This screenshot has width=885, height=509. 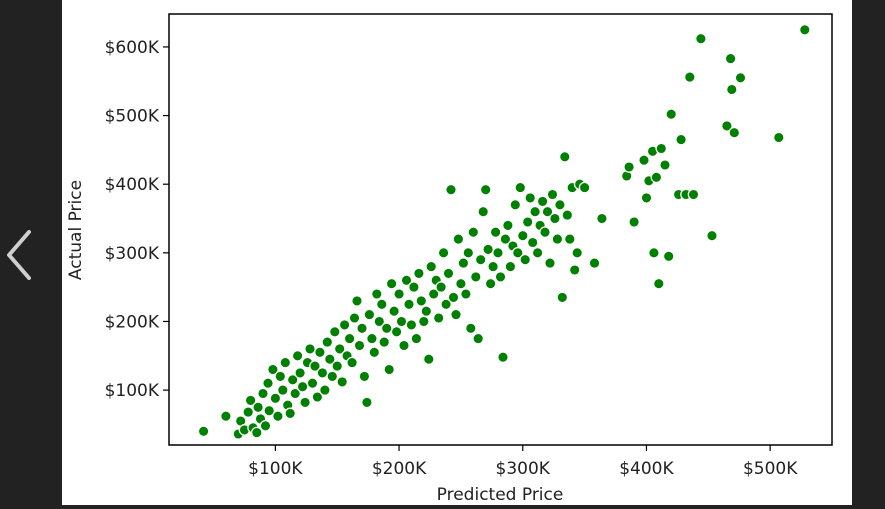 I want to click on x-tick-label: $200K, so click(x=399, y=469).